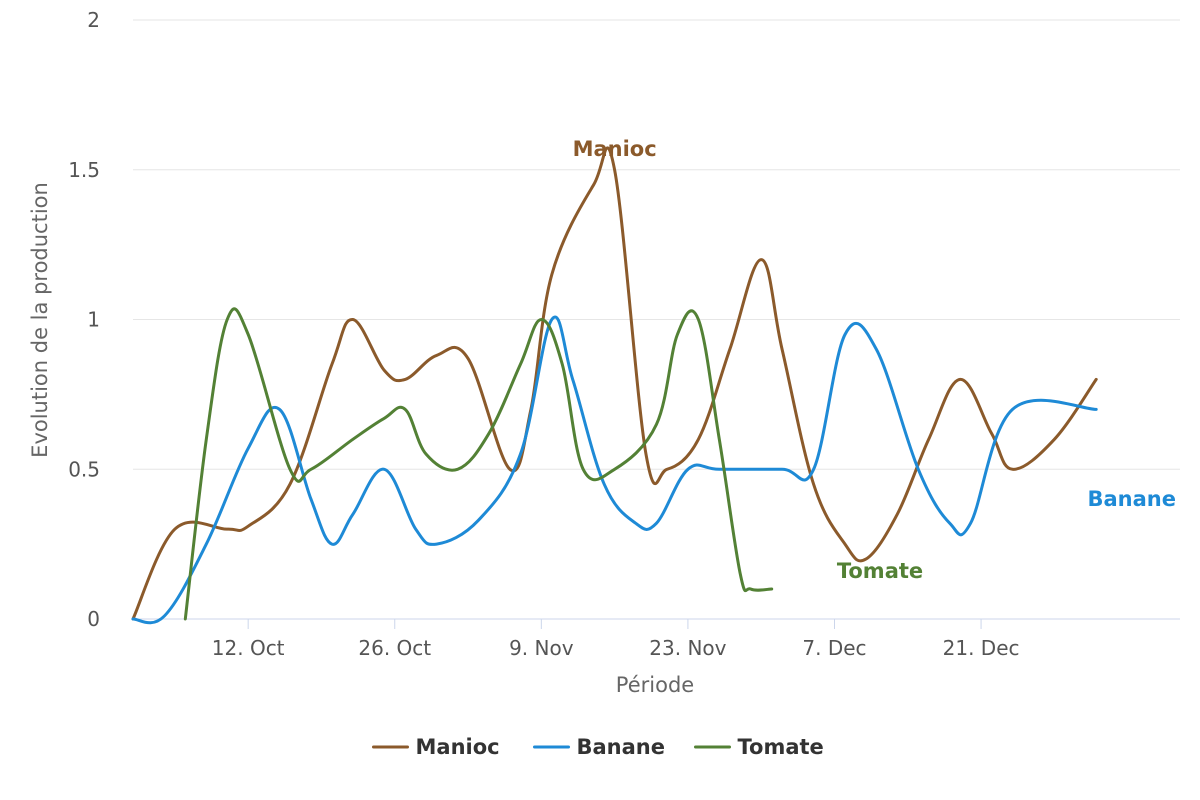  Describe the element at coordinates (248, 648) in the screenshot. I see `x-tick-label: 12. Oct` at that location.